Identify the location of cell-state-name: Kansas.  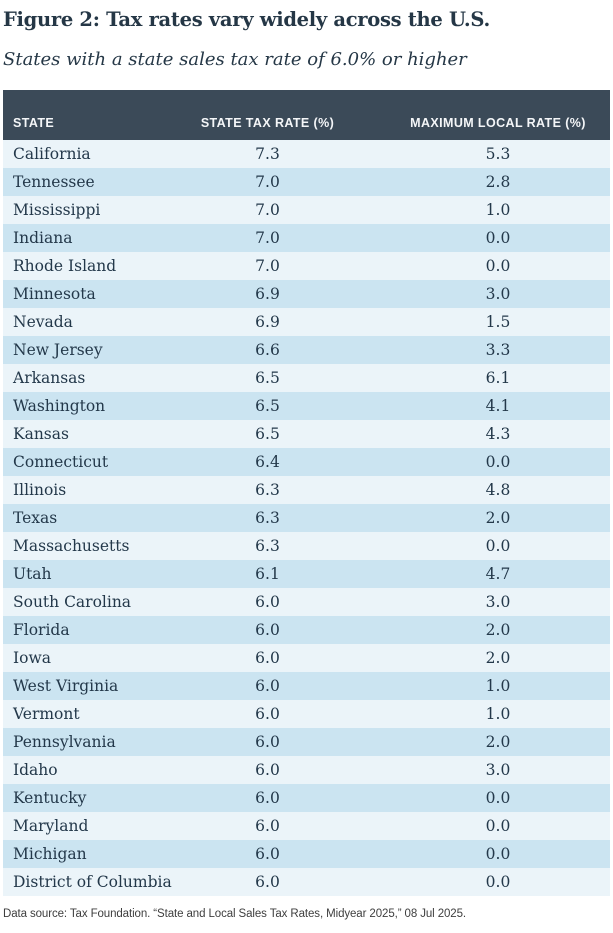
(41, 434).